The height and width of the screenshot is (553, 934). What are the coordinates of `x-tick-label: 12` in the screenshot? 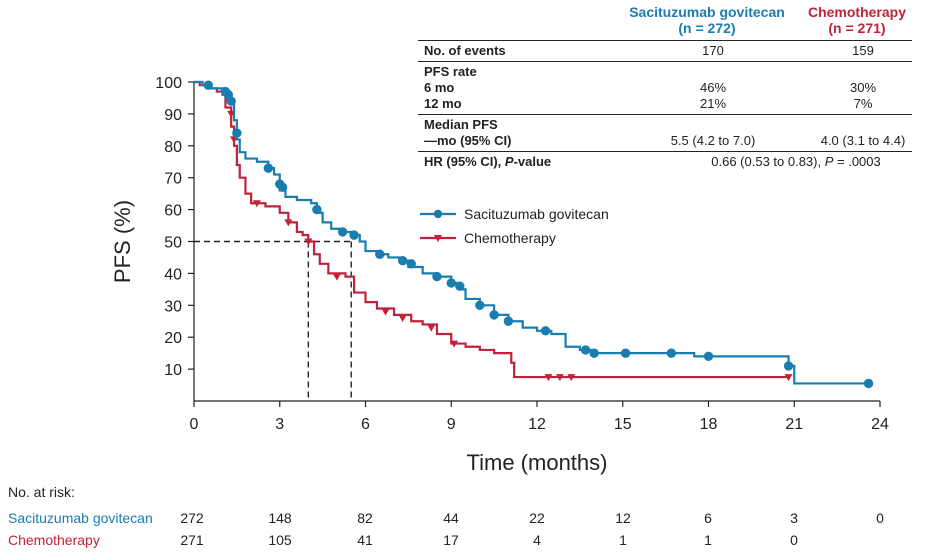 It's located at (537, 424).